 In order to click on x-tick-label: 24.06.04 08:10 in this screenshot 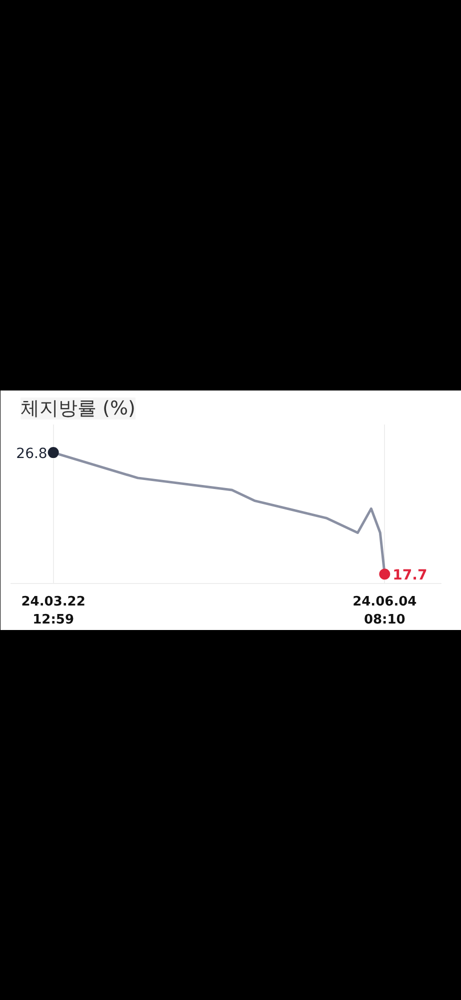, I will do `click(384, 611)`.